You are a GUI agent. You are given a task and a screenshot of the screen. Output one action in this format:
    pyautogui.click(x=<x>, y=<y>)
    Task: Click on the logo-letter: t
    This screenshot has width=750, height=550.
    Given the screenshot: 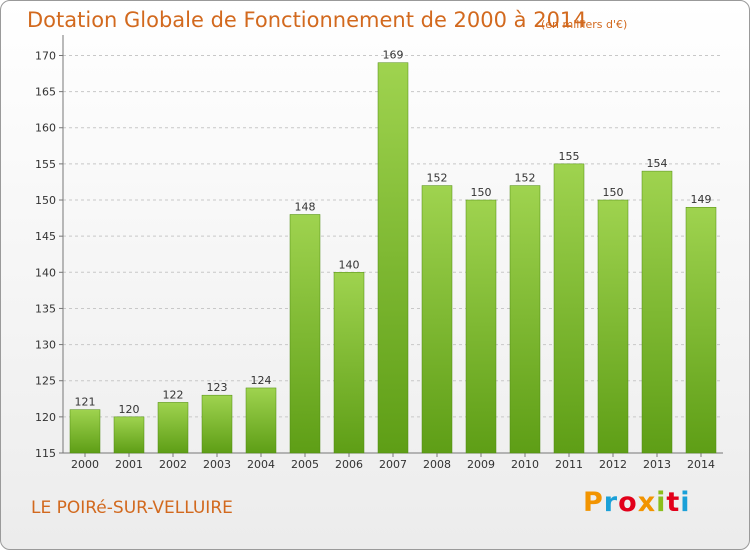 What is the action you would take?
    pyautogui.click(x=673, y=502)
    